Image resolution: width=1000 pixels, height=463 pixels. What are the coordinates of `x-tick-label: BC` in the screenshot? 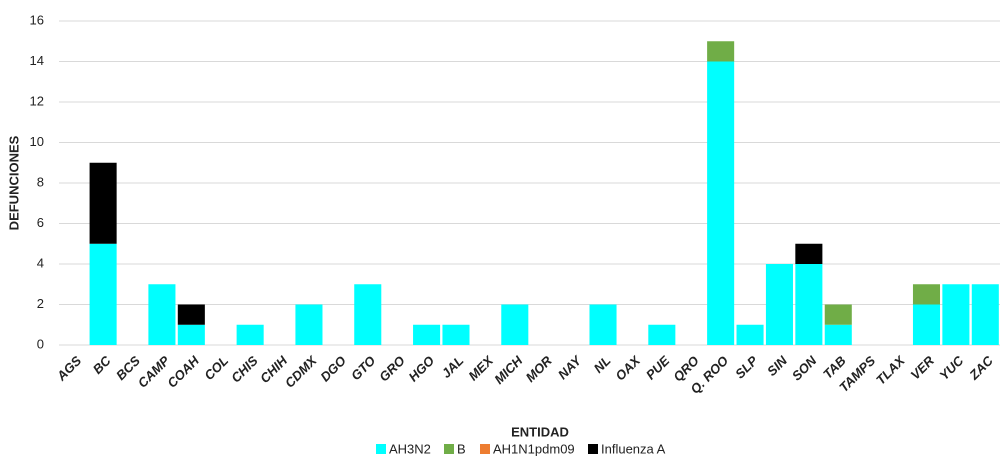 It's located at (102, 365).